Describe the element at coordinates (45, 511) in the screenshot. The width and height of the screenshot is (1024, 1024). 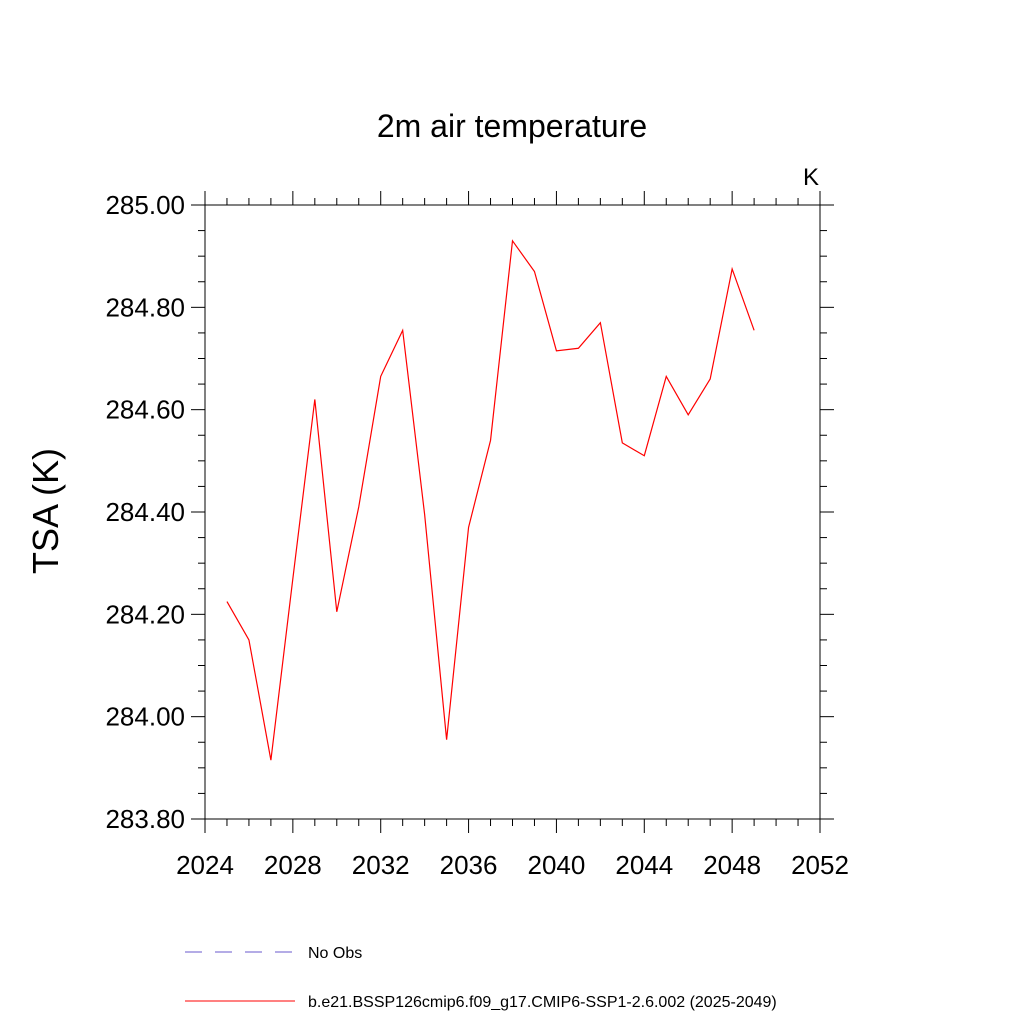
I see `y-axis-label: TSA (K)` at that location.